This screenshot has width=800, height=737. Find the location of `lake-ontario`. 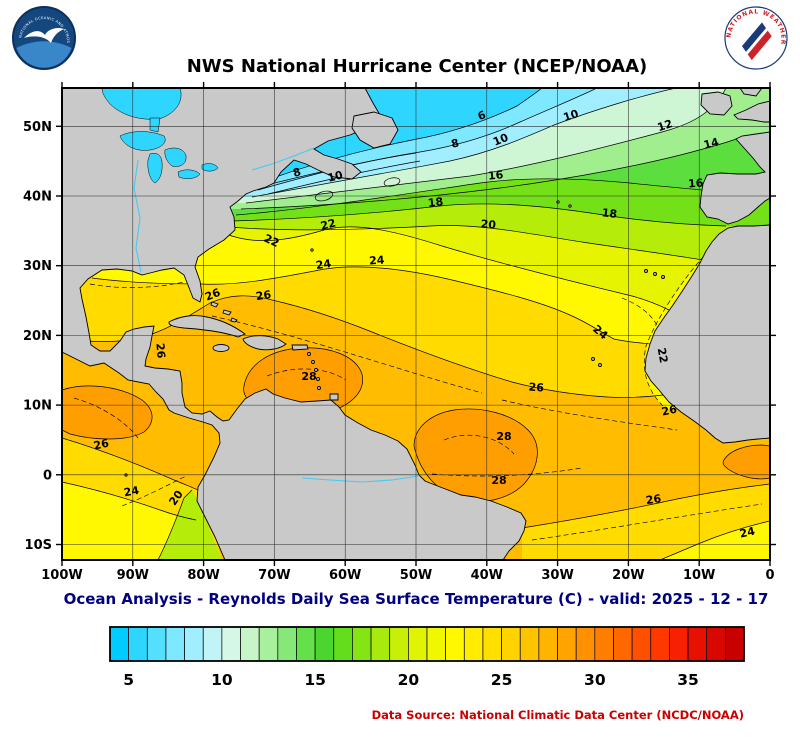

lake-ontario is located at coordinates (210, 167).